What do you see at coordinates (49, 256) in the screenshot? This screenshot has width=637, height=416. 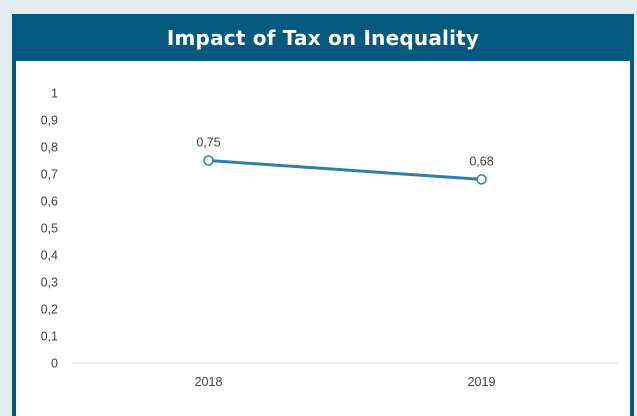 I see `y-tick-label: 0,4` at bounding box center [49, 256].